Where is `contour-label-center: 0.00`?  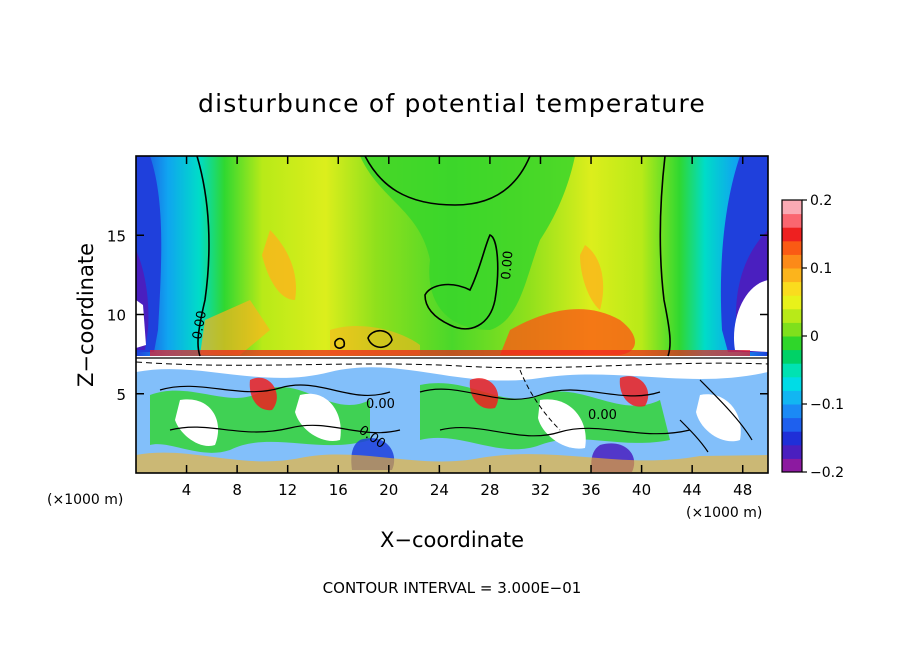 contour-label-center: 0.00 is located at coordinates (507, 265).